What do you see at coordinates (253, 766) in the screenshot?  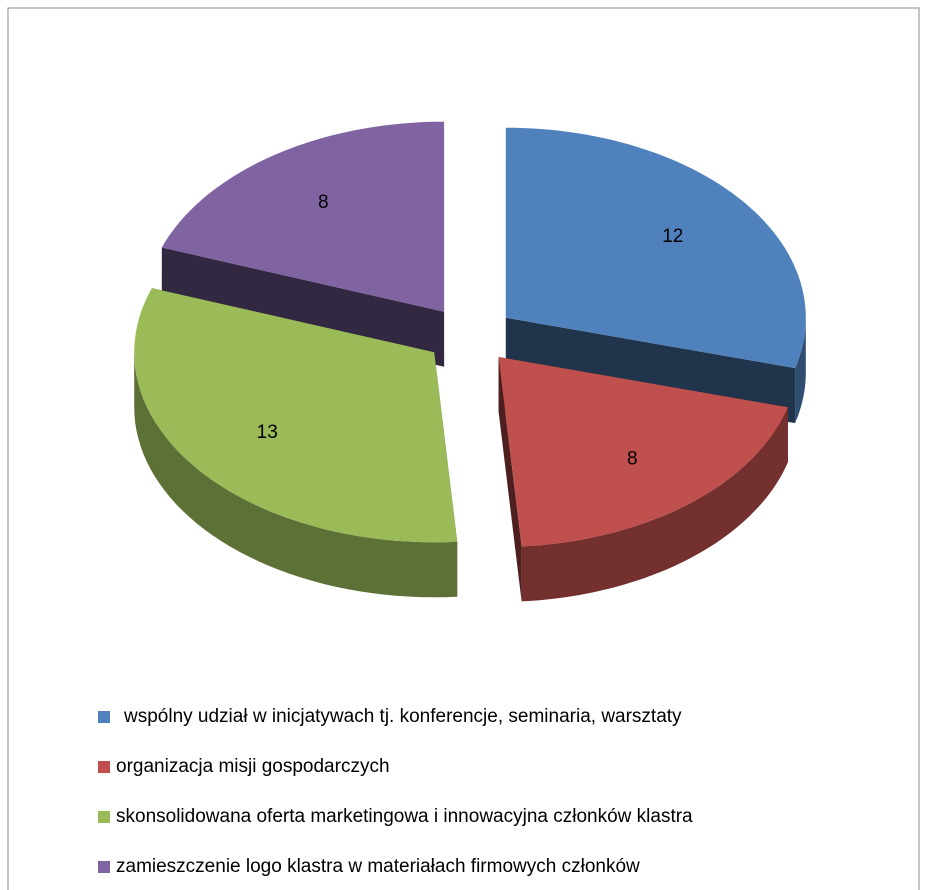 I see `legend-label: organizacja misji gospodarczych` at bounding box center [253, 766].